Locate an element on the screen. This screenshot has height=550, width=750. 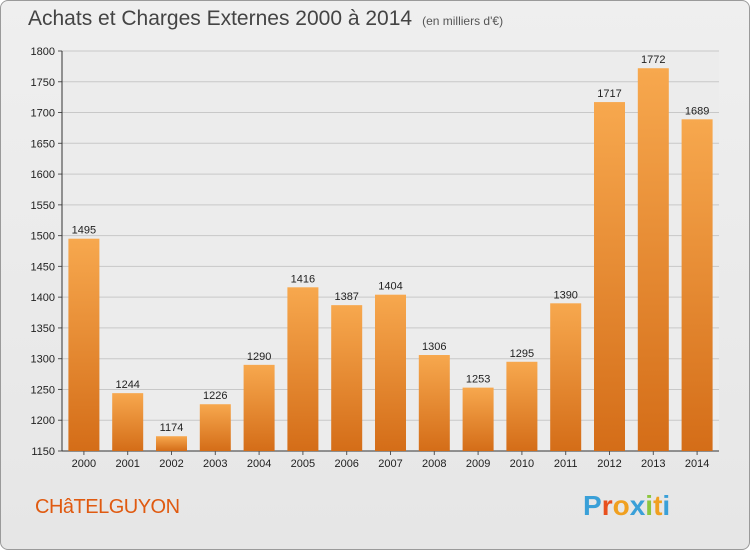
y-tick-label: 1650 is located at coordinates (43, 144).